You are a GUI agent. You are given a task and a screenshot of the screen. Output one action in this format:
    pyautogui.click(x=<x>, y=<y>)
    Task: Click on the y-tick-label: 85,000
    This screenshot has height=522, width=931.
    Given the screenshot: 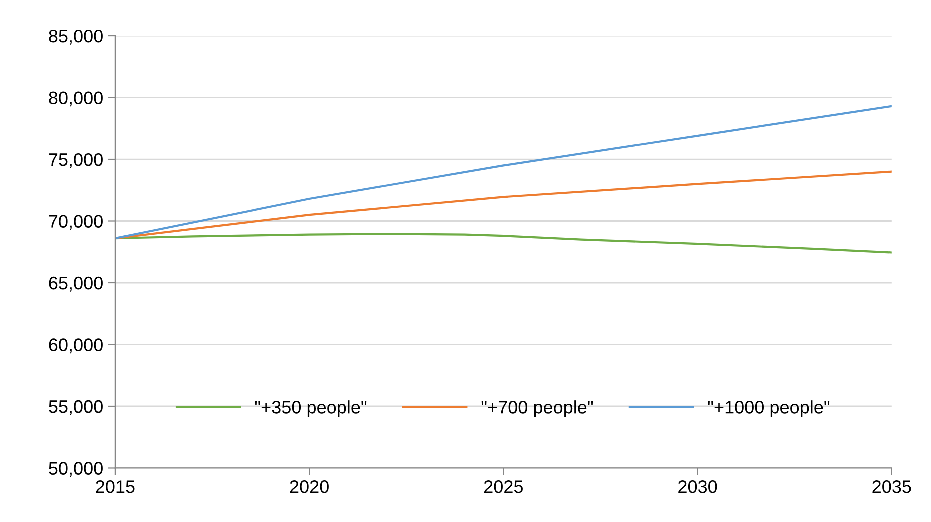 What is the action you would take?
    pyautogui.click(x=76, y=37)
    